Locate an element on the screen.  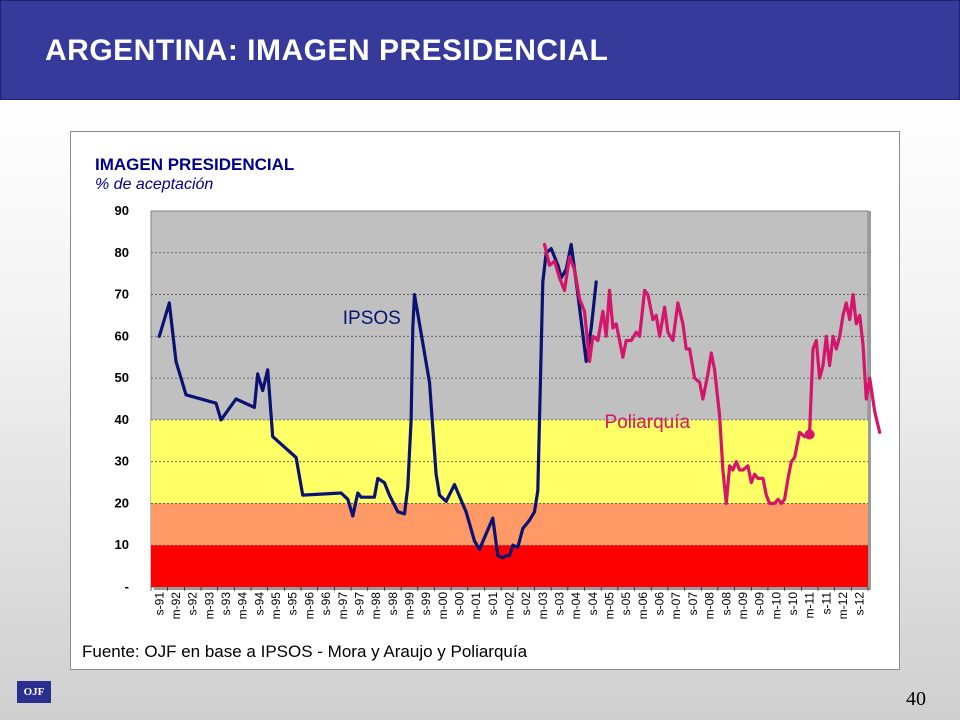
y-tick-label: 90 is located at coordinates (122, 210).